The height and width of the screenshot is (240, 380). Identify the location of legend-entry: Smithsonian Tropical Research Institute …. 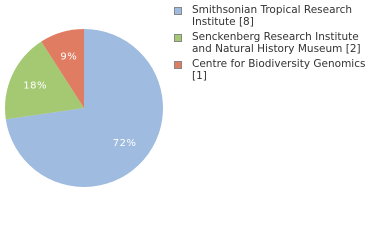
(274, 16).